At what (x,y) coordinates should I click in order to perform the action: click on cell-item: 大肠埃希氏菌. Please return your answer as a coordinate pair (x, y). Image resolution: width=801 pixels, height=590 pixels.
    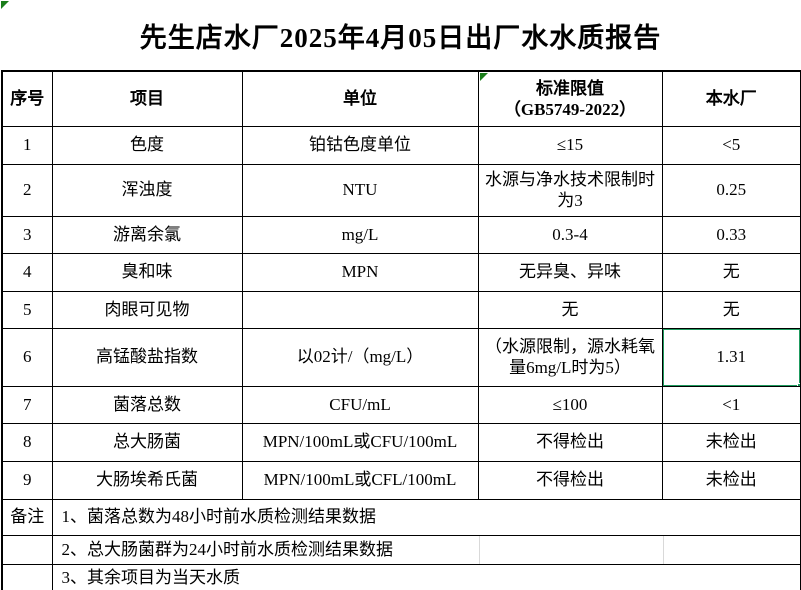
    Looking at the image, I should click on (147, 480).